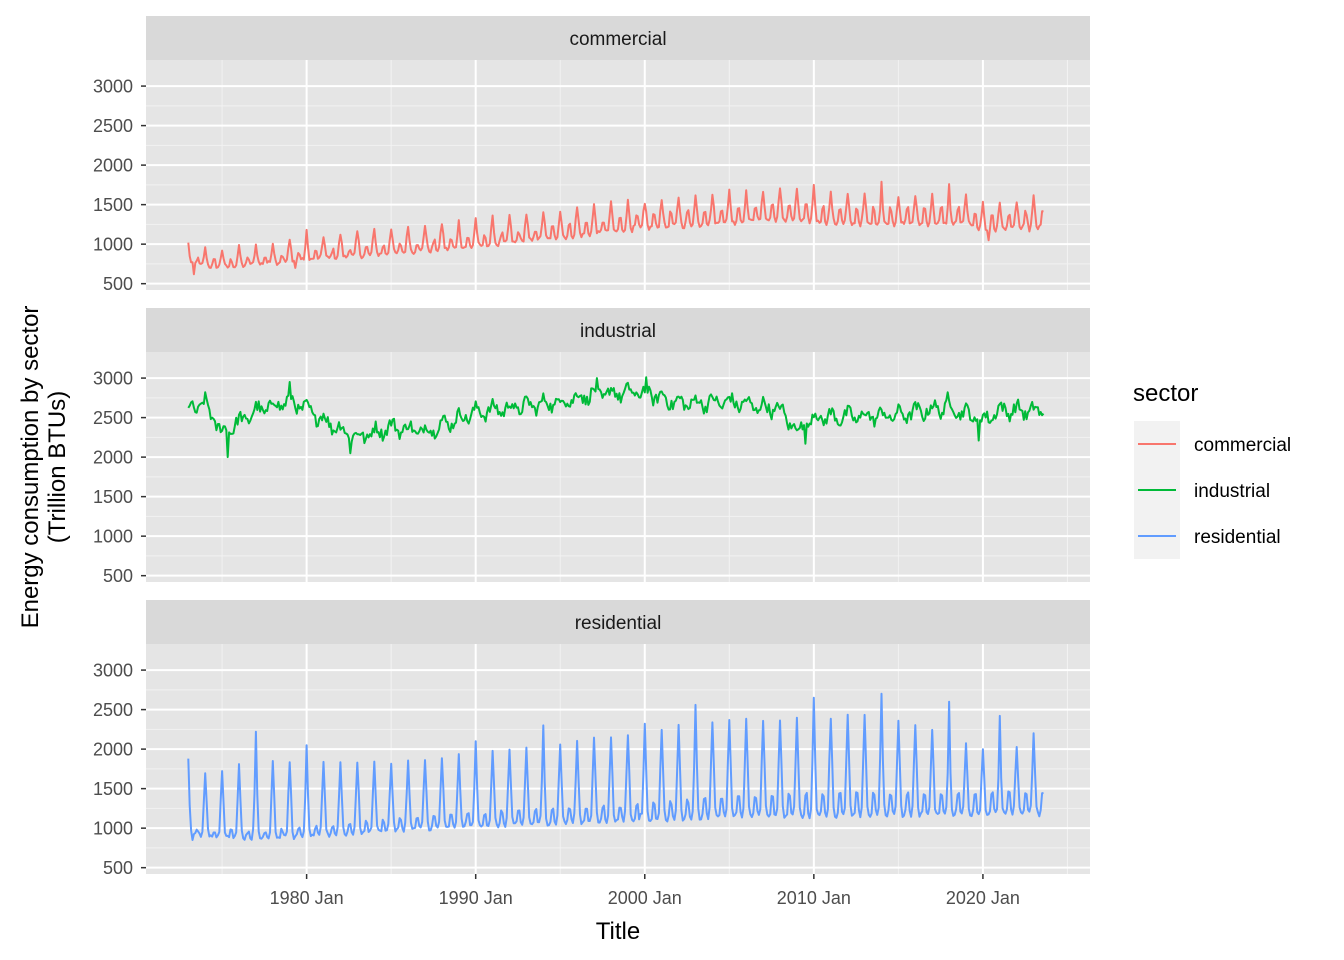  Describe the element at coordinates (30, 467) in the screenshot. I see `y-axis-title-line: Energy consumption by sector` at that location.